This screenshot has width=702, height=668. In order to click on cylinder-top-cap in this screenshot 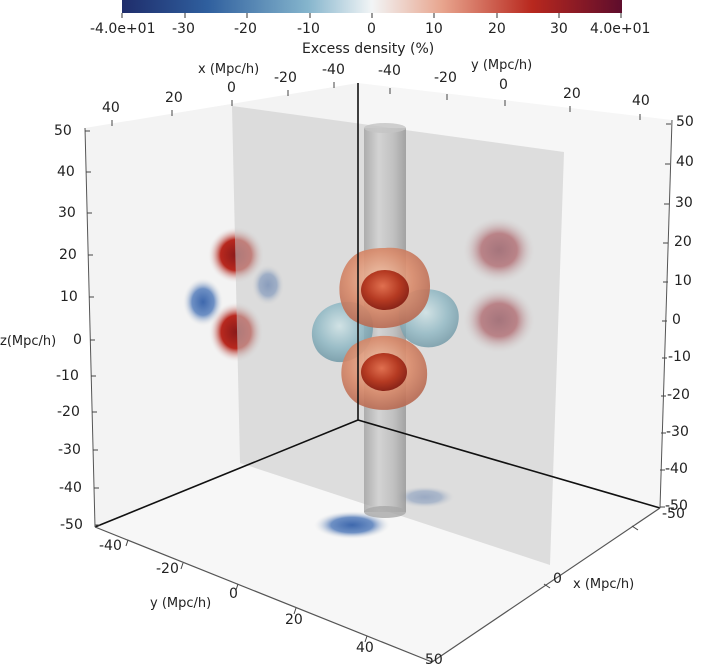, I will do `click(385, 128)`.